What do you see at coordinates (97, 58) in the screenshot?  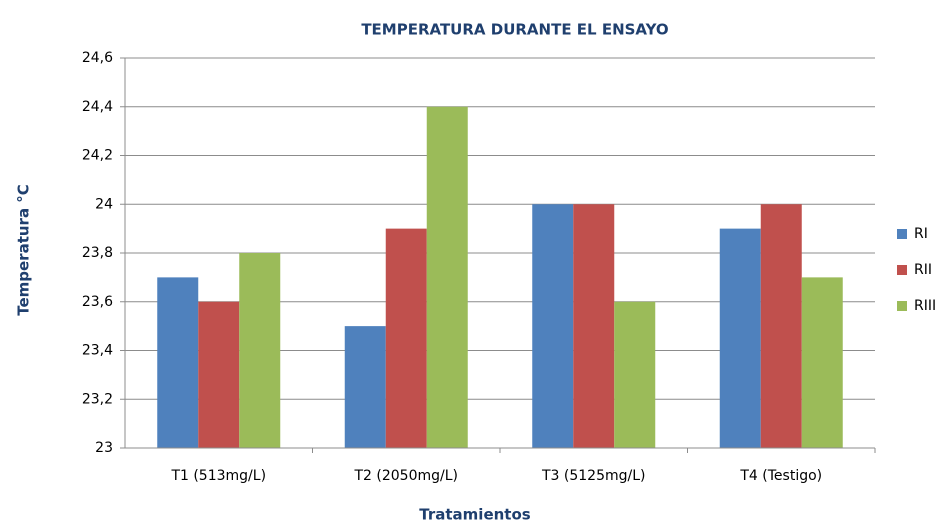 I see `y-tick-label: 24,6` at bounding box center [97, 58].